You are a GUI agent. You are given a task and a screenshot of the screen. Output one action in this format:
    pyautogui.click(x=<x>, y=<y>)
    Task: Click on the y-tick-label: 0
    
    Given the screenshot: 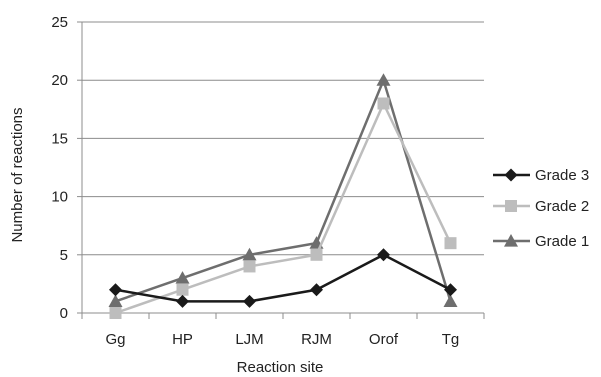 What is the action you would take?
    pyautogui.click(x=64, y=313)
    